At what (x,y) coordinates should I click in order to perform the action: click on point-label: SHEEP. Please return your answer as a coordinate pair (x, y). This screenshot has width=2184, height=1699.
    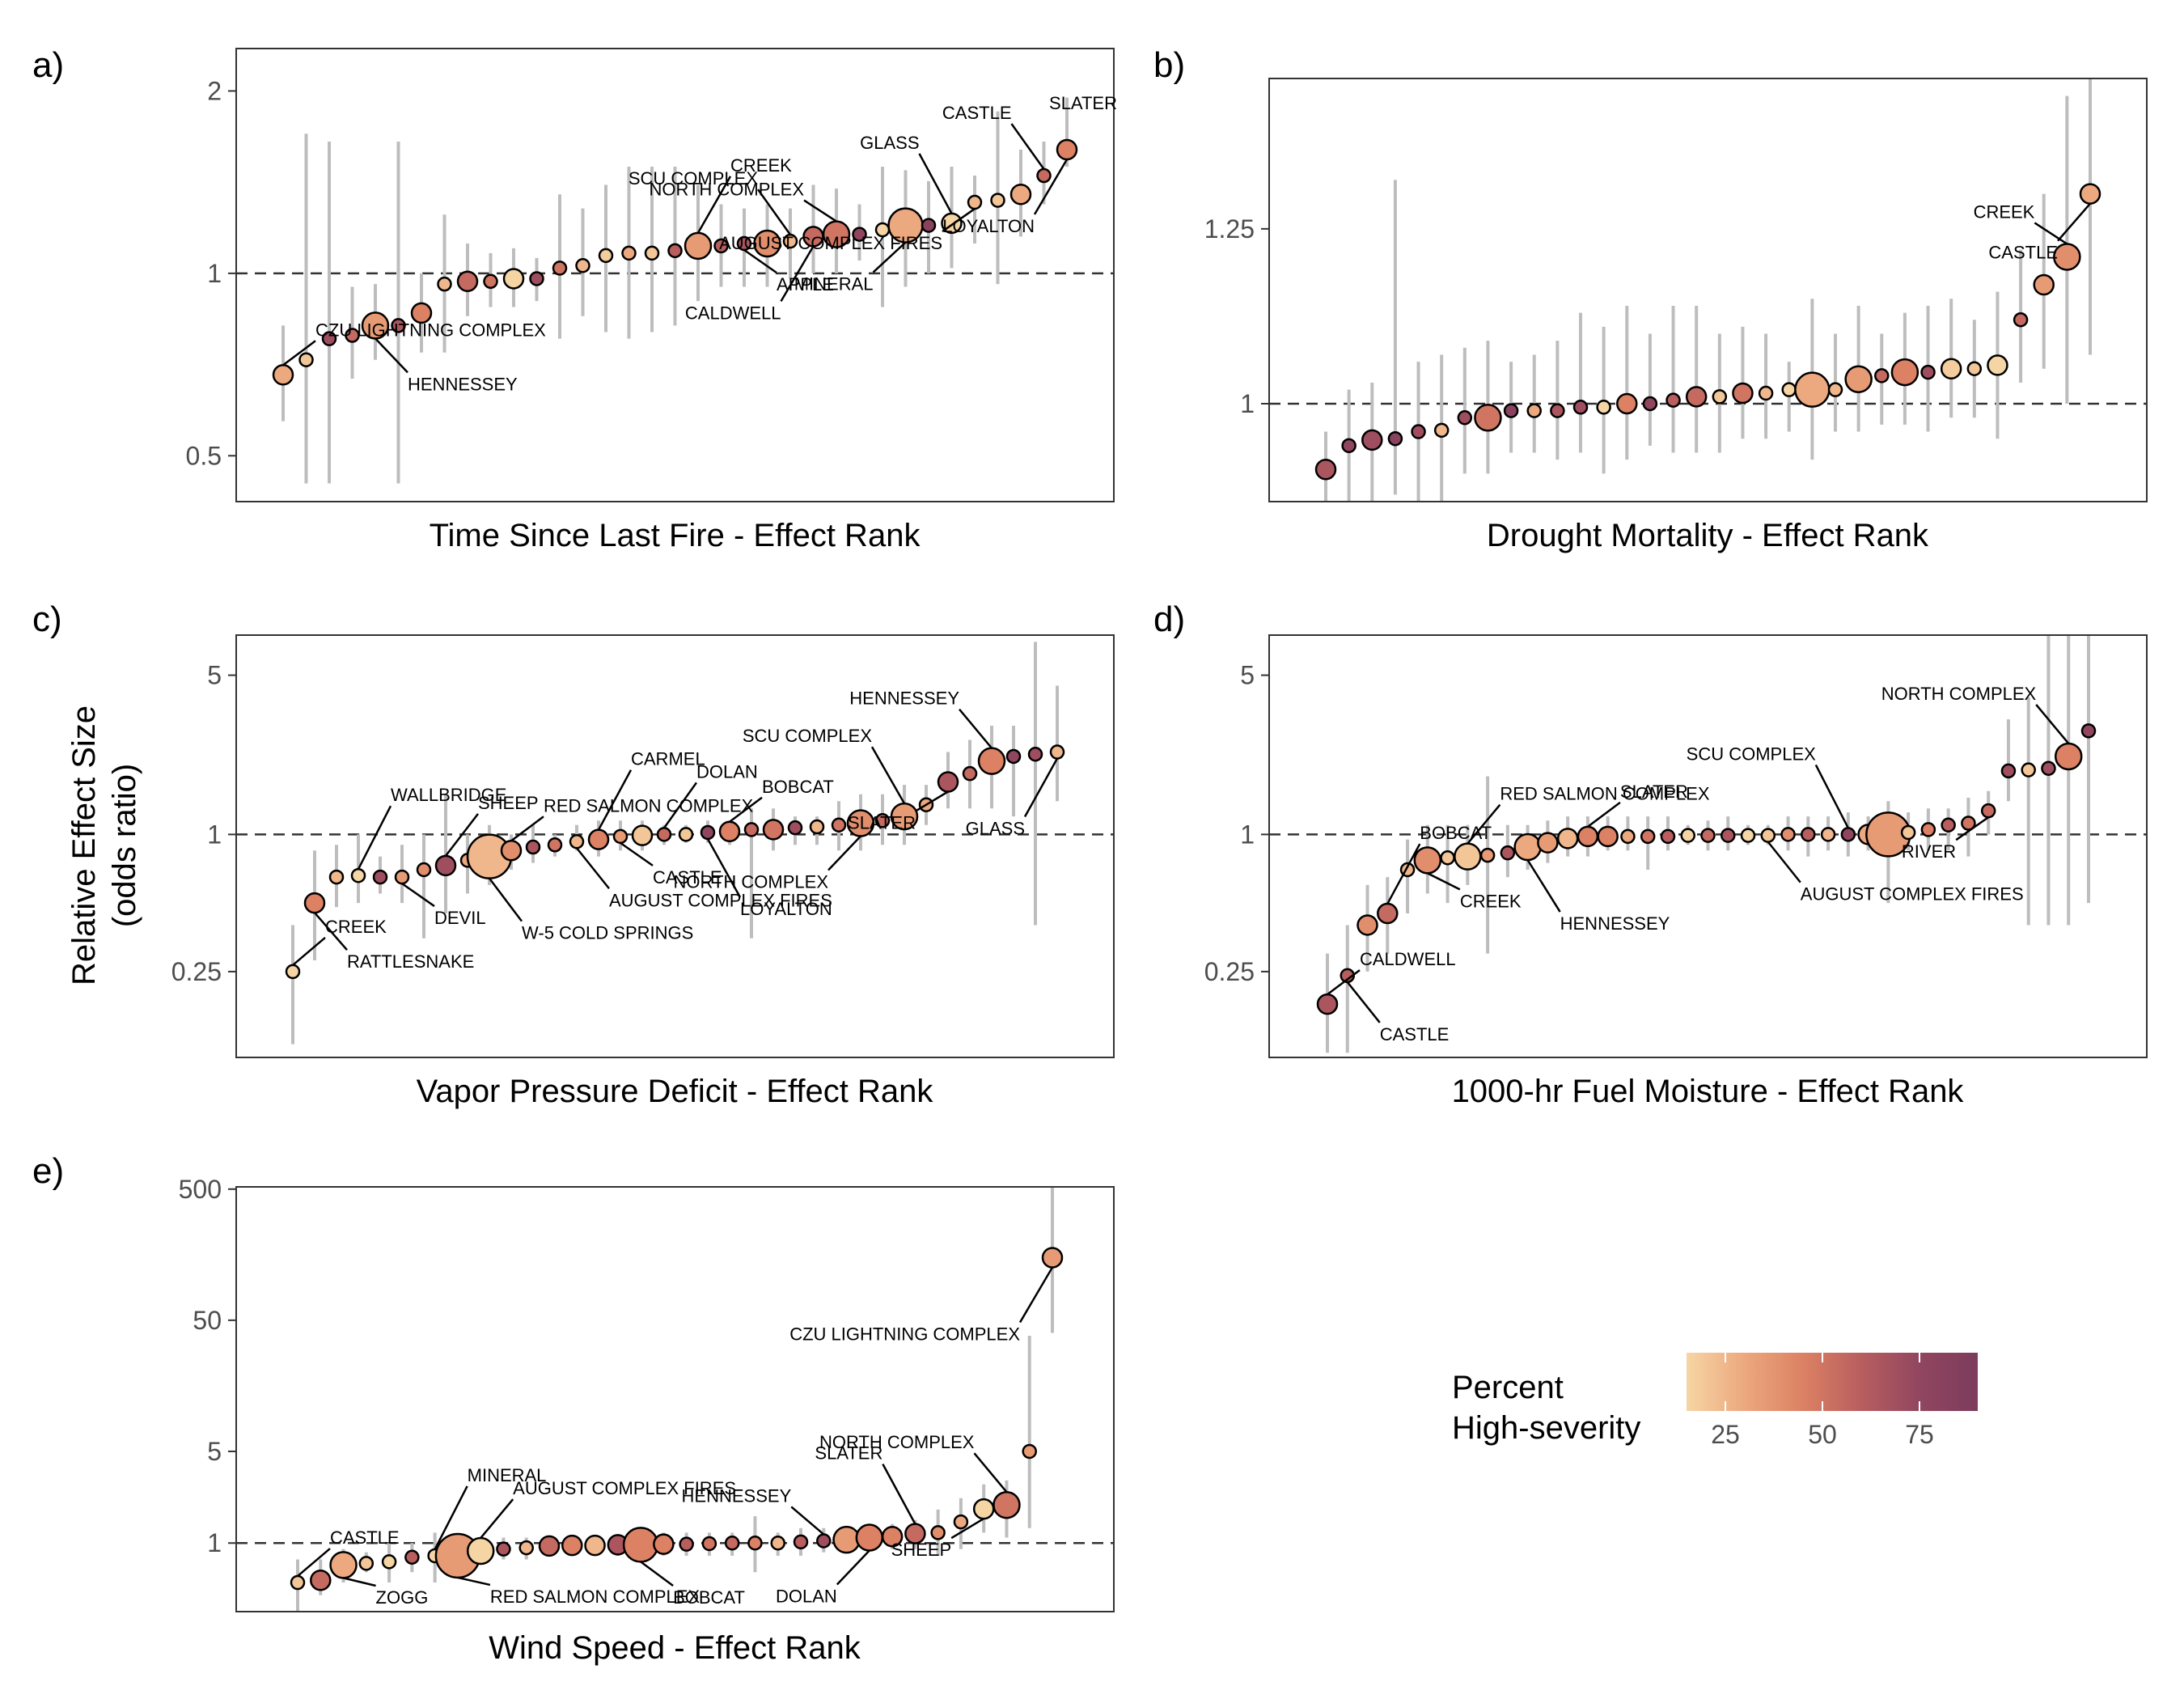
    Looking at the image, I should click on (508, 803).